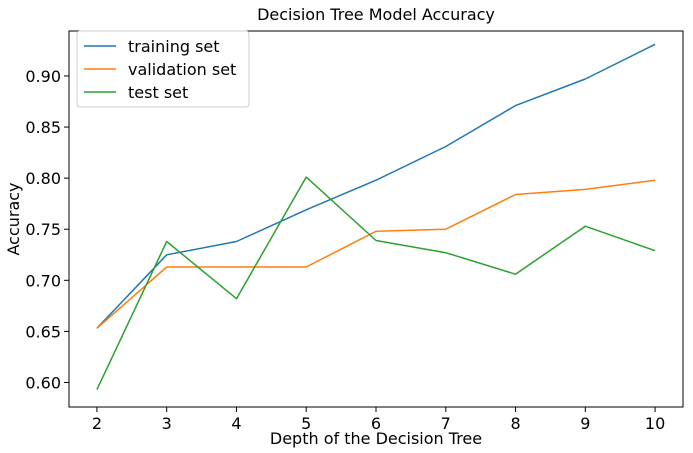 The height and width of the screenshot is (453, 693). What do you see at coordinates (167, 423) in the screenshot?
I see `x-tick-label: 3` at bounding box center [167, 423].